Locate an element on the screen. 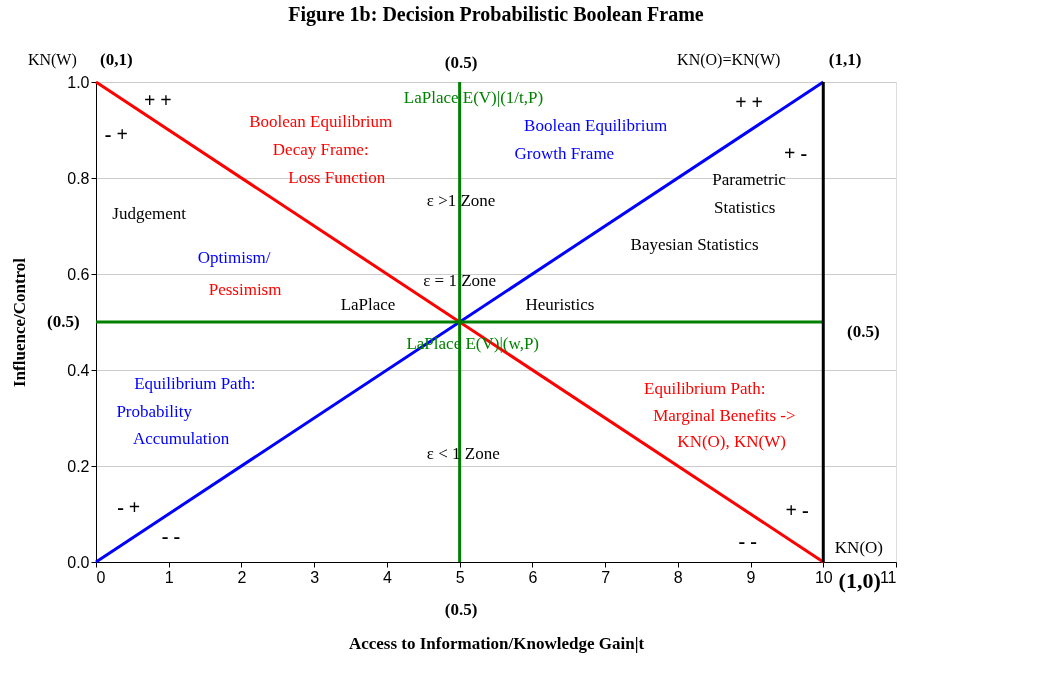 Image resolution: width=1043 pixels, height=696 pixels. annotation: Optimism/ is located at coordinates (234, 257).